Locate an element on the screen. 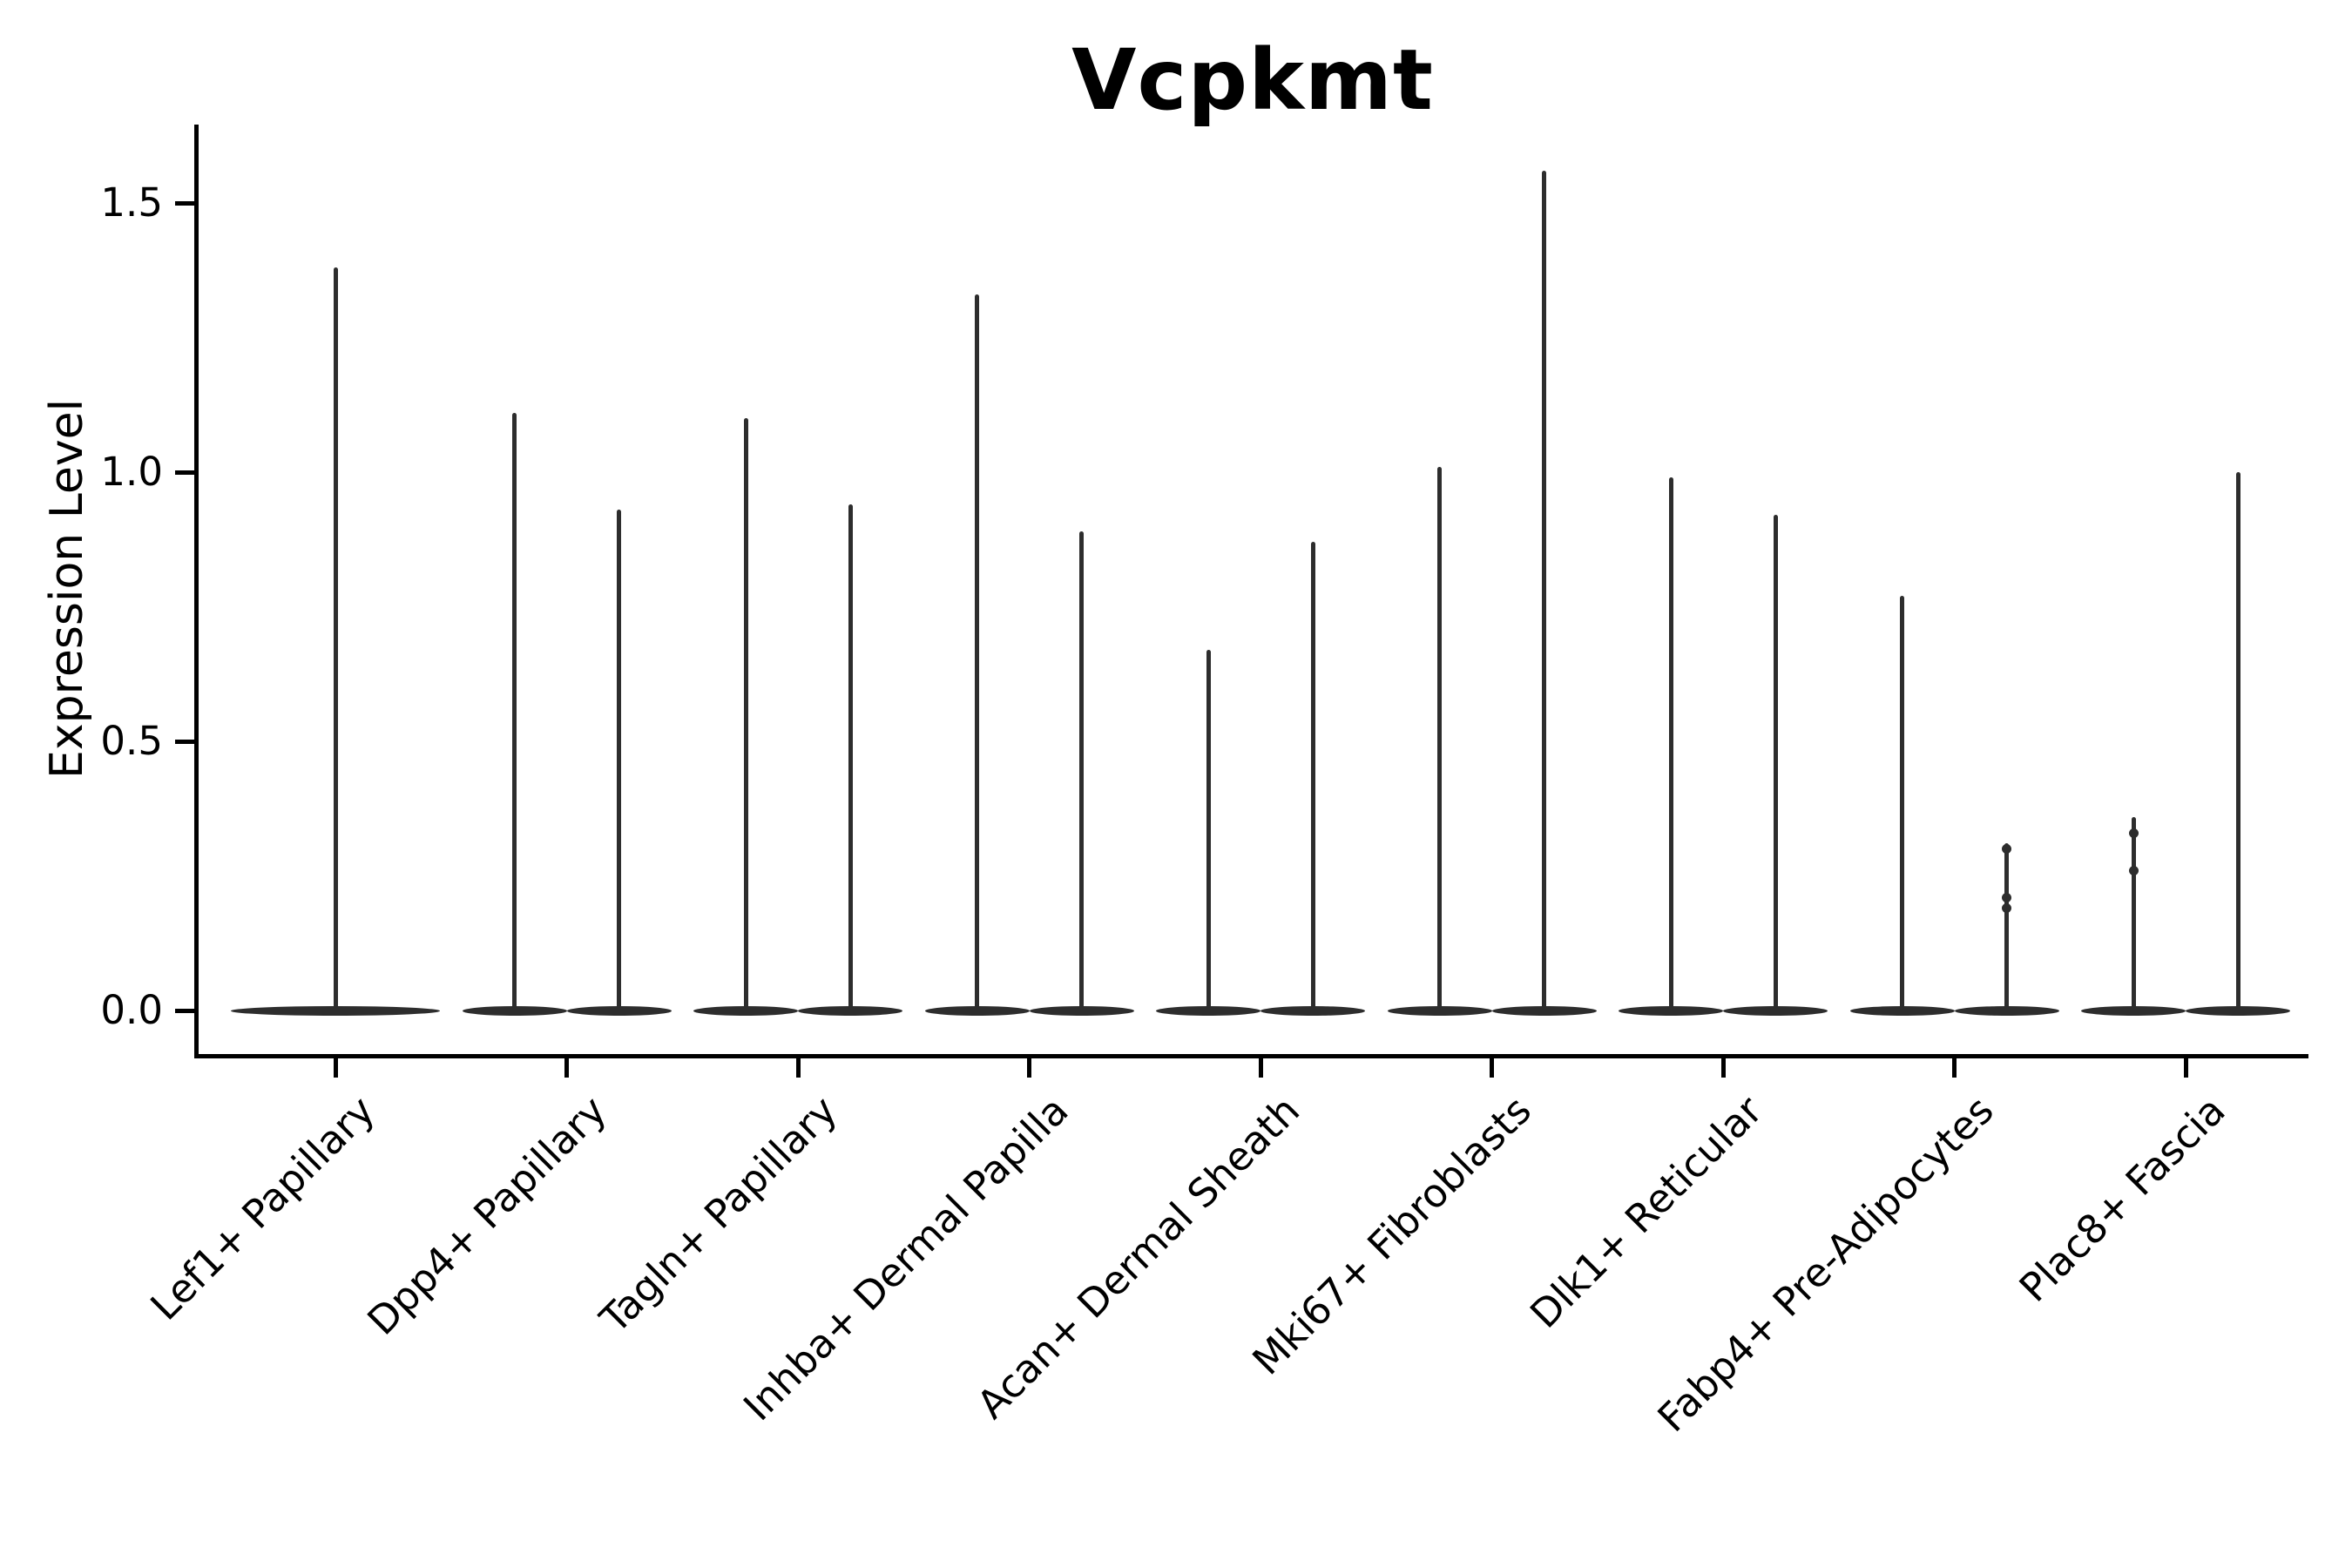 This screenshot has height=1568, width=2352. y-tick-label: 1.0 is located at coordinates (131, 472).